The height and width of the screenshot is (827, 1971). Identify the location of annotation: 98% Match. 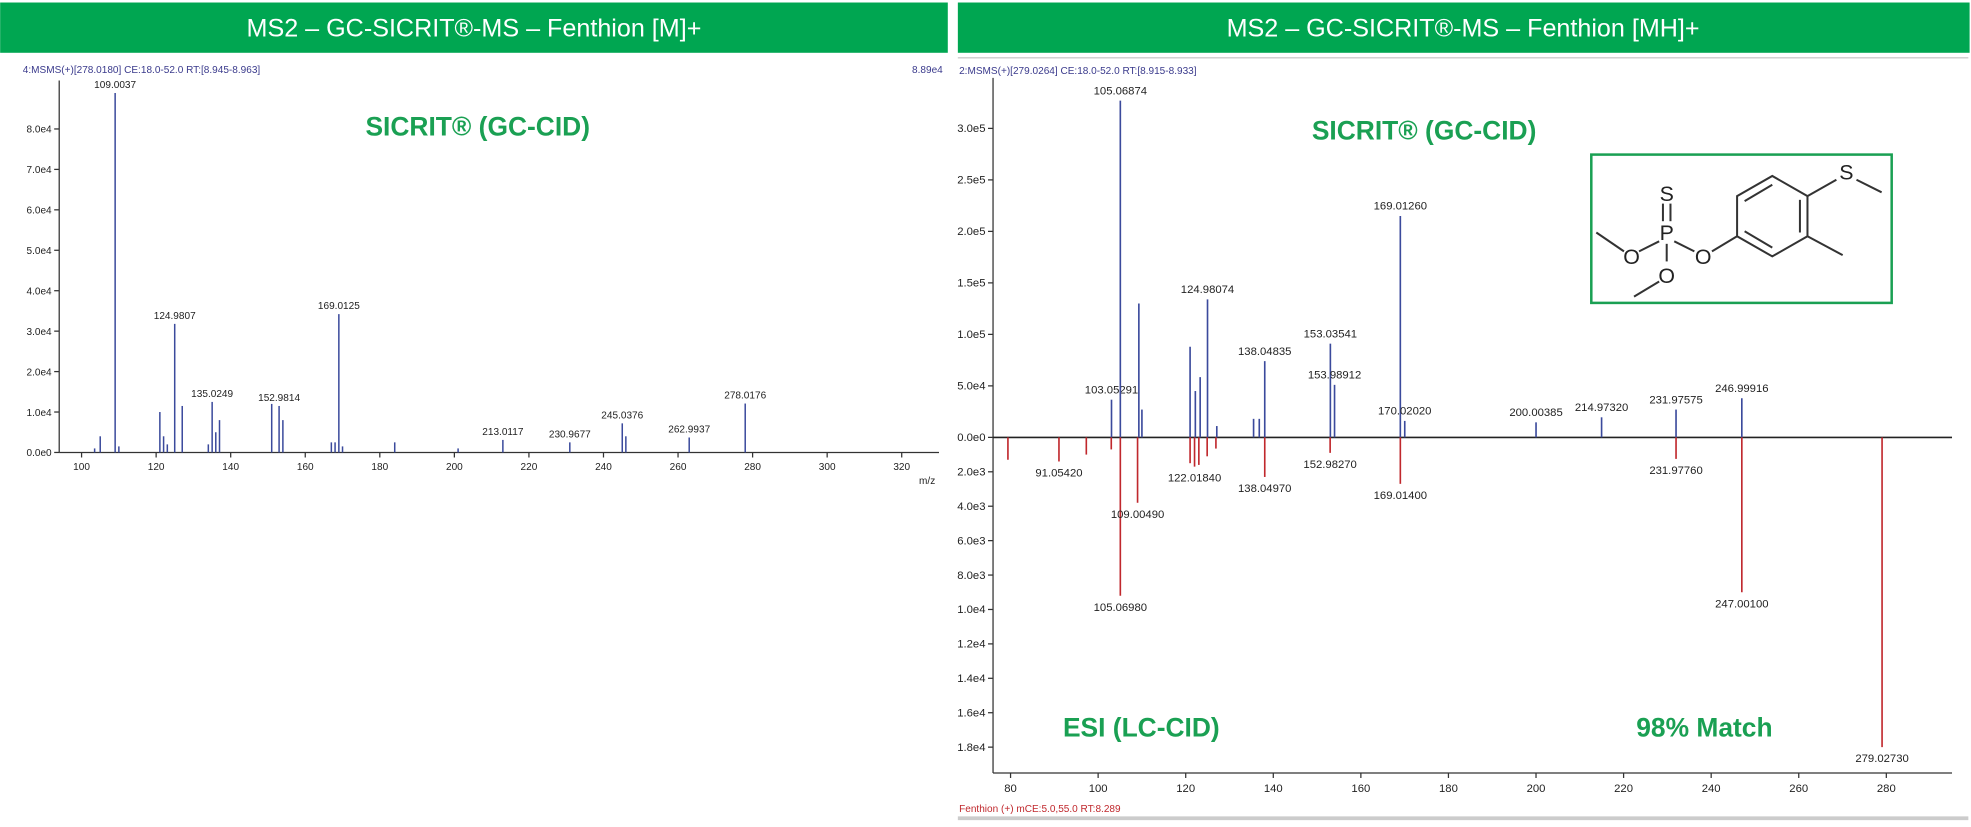
(1704, 728).